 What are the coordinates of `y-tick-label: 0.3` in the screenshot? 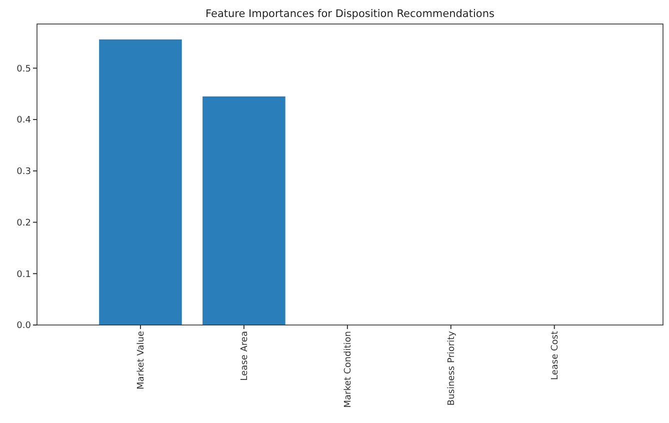 It's located at (23, 172).